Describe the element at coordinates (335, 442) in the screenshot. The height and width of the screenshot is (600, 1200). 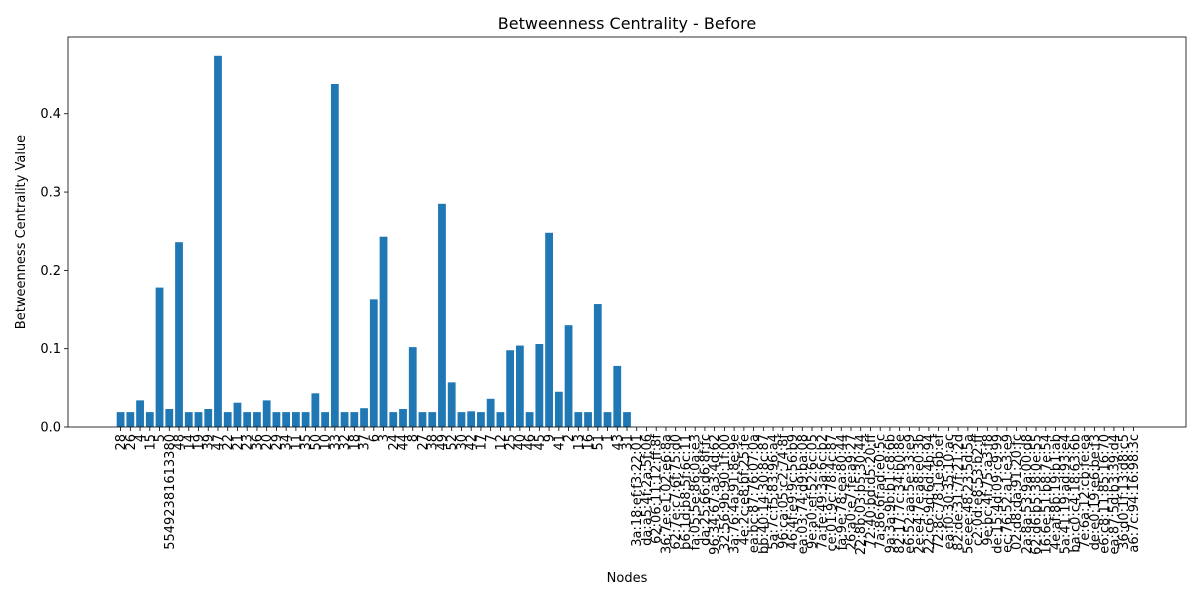
I see `x-tick-label: 33` at that location.